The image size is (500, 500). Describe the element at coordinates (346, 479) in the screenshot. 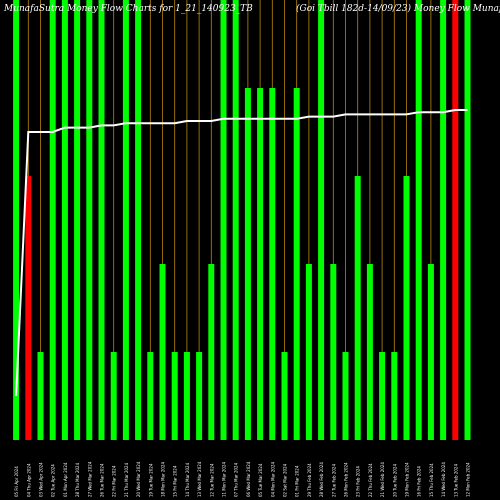

I see `x-tick-label: 26 Mon Feb 2024` at that location.